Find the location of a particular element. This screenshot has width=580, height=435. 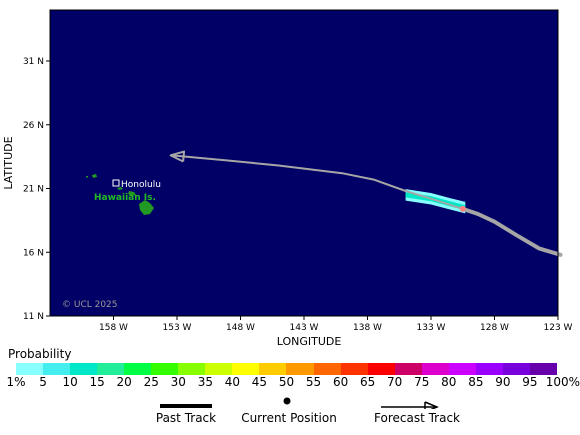

lon-tick-label: 128 W is located at coordinates (494, 328).